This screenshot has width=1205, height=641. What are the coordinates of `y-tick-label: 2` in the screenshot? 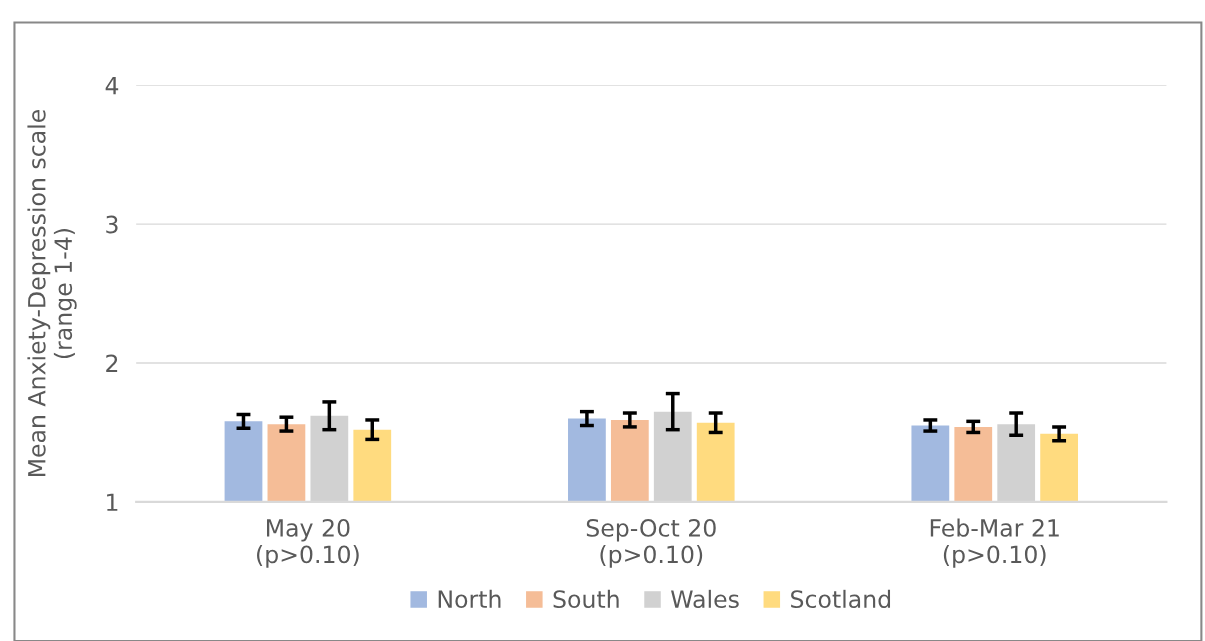 It's located at (112, 363).